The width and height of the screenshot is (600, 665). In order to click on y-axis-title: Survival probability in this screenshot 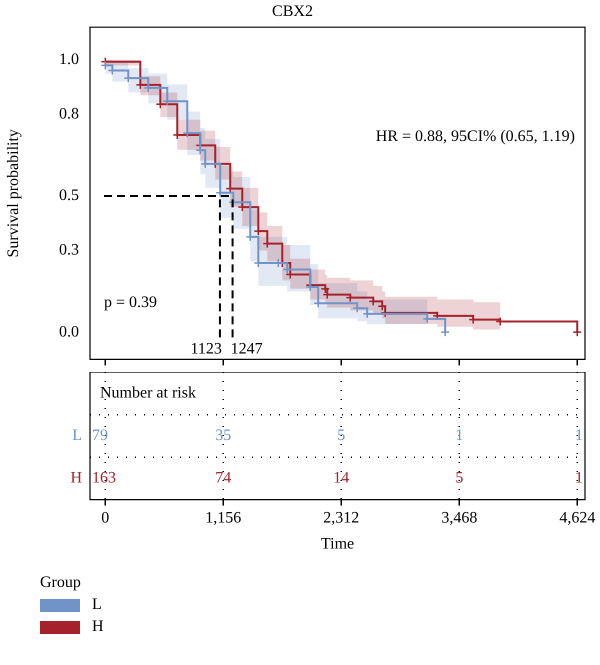, I will do `click(13, 193)`.